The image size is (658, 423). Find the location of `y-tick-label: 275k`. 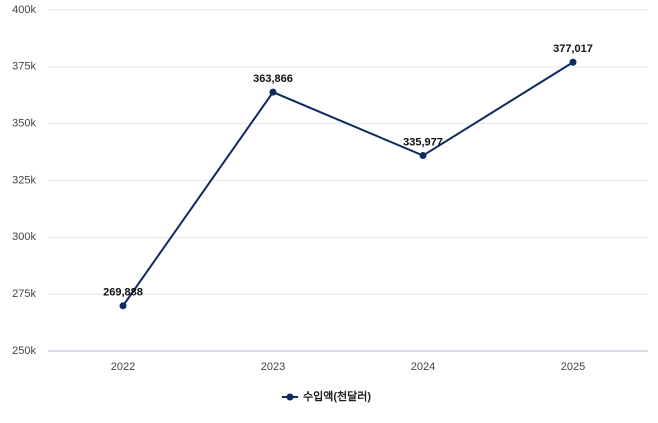

y-tick-label: 275k is located at coordinates (24, 294).